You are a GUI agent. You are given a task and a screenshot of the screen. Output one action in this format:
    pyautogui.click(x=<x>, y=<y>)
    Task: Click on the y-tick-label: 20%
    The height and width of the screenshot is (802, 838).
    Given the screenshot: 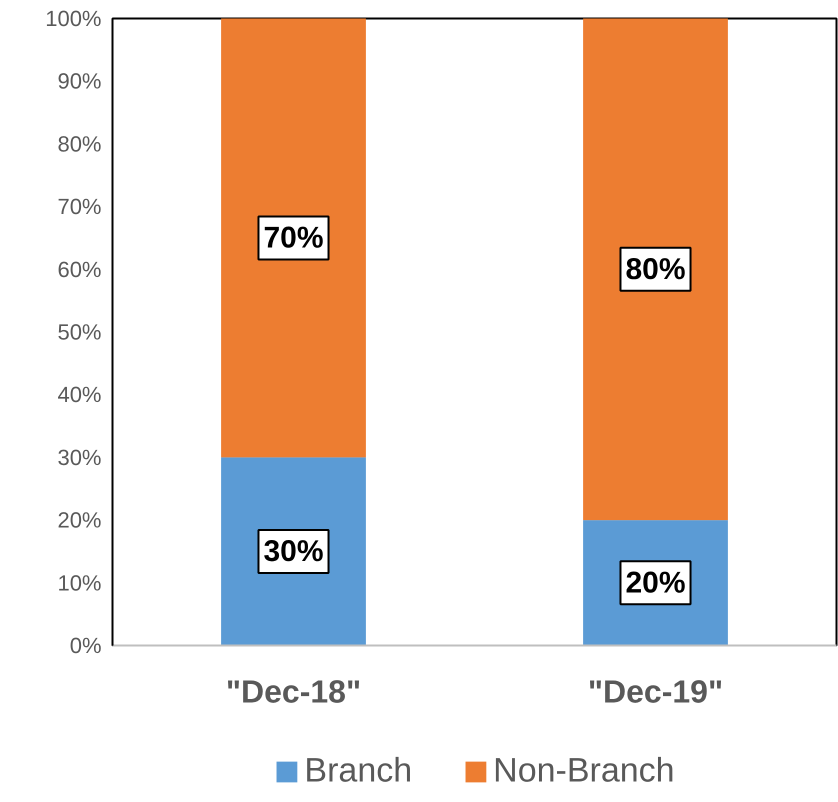 What is the action you would take?
    pyautogui.click(x=79, y=520)
    